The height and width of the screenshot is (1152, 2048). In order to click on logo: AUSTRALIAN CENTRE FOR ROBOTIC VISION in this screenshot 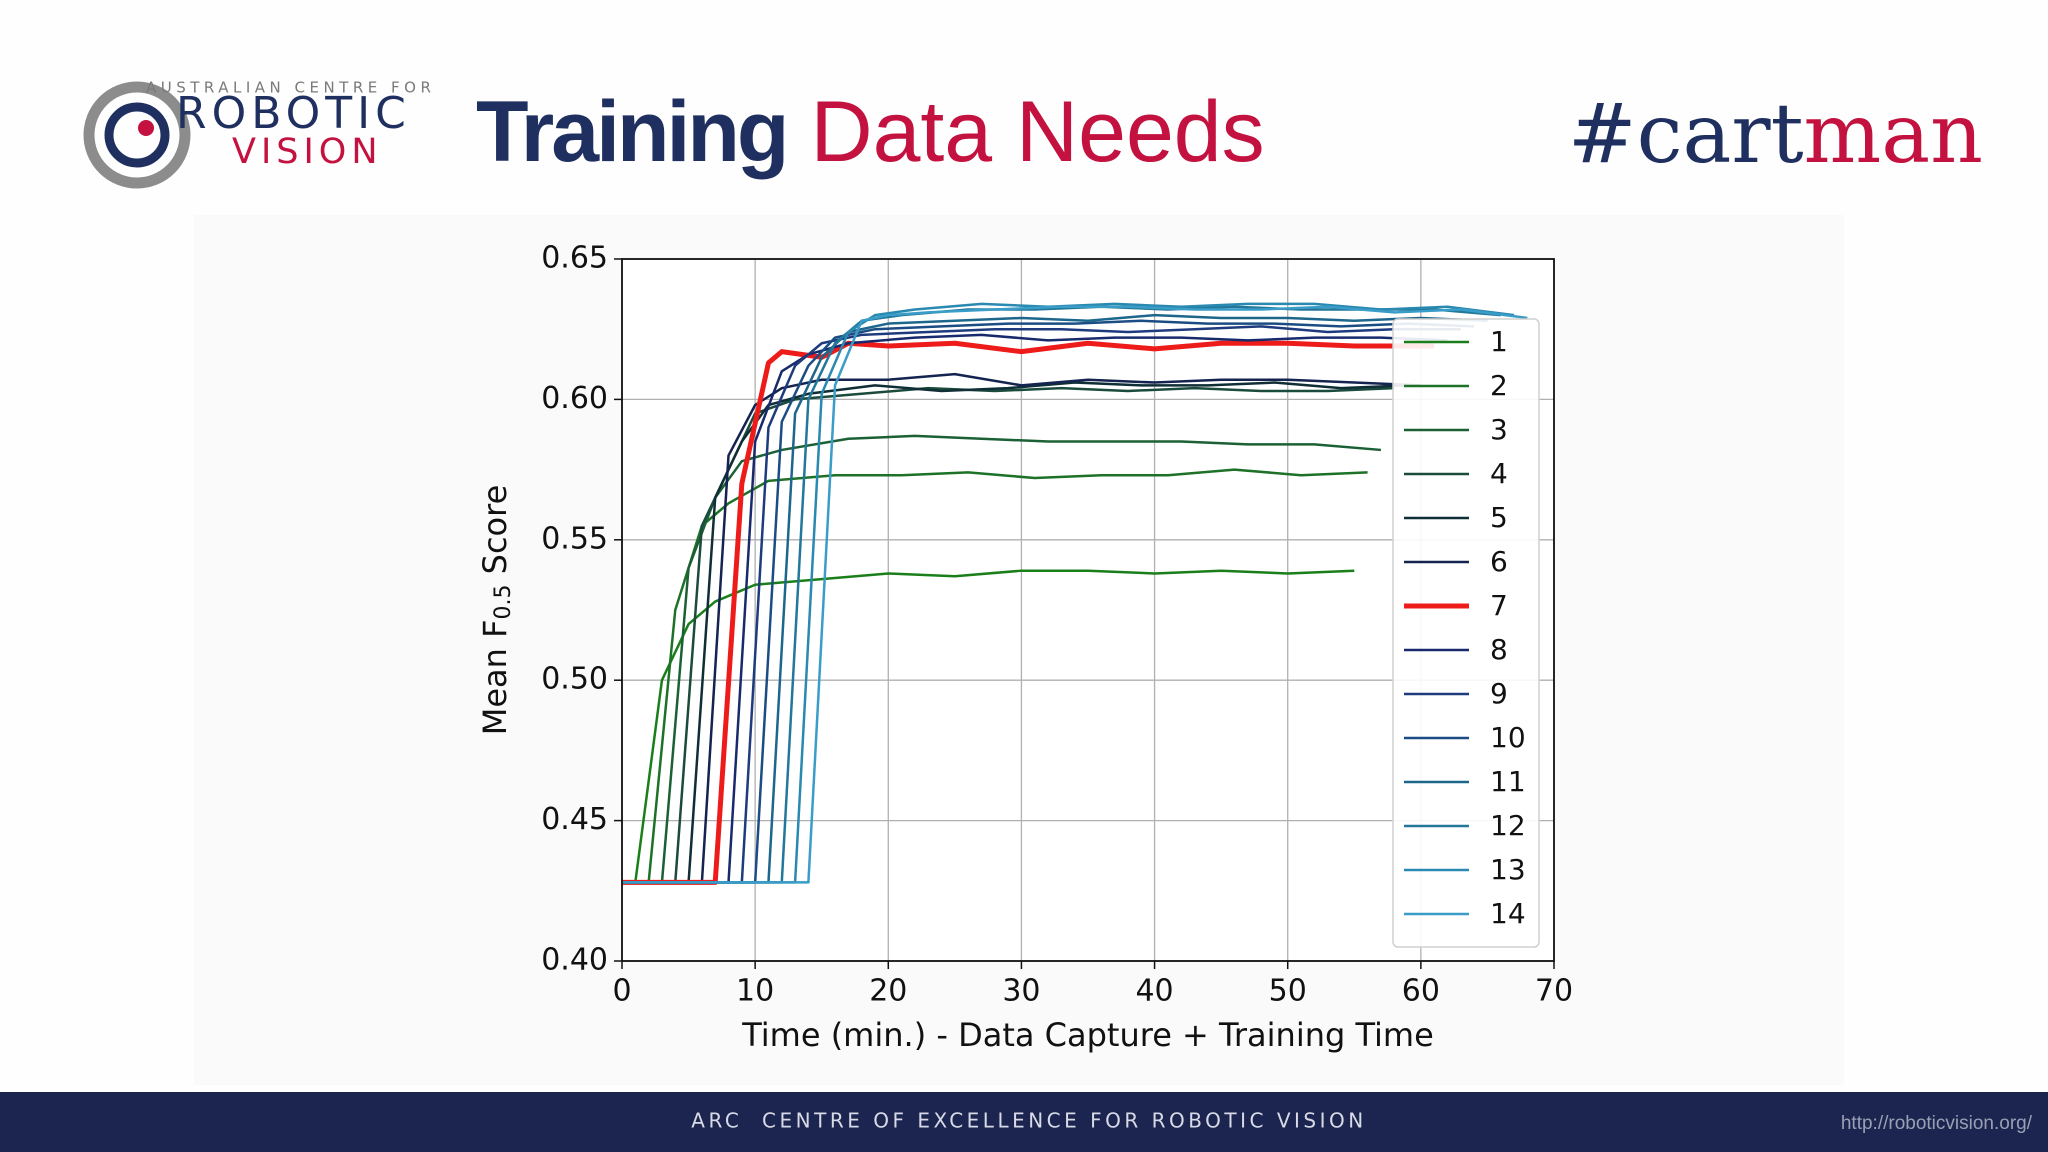, I will do `click(259, 134)`.